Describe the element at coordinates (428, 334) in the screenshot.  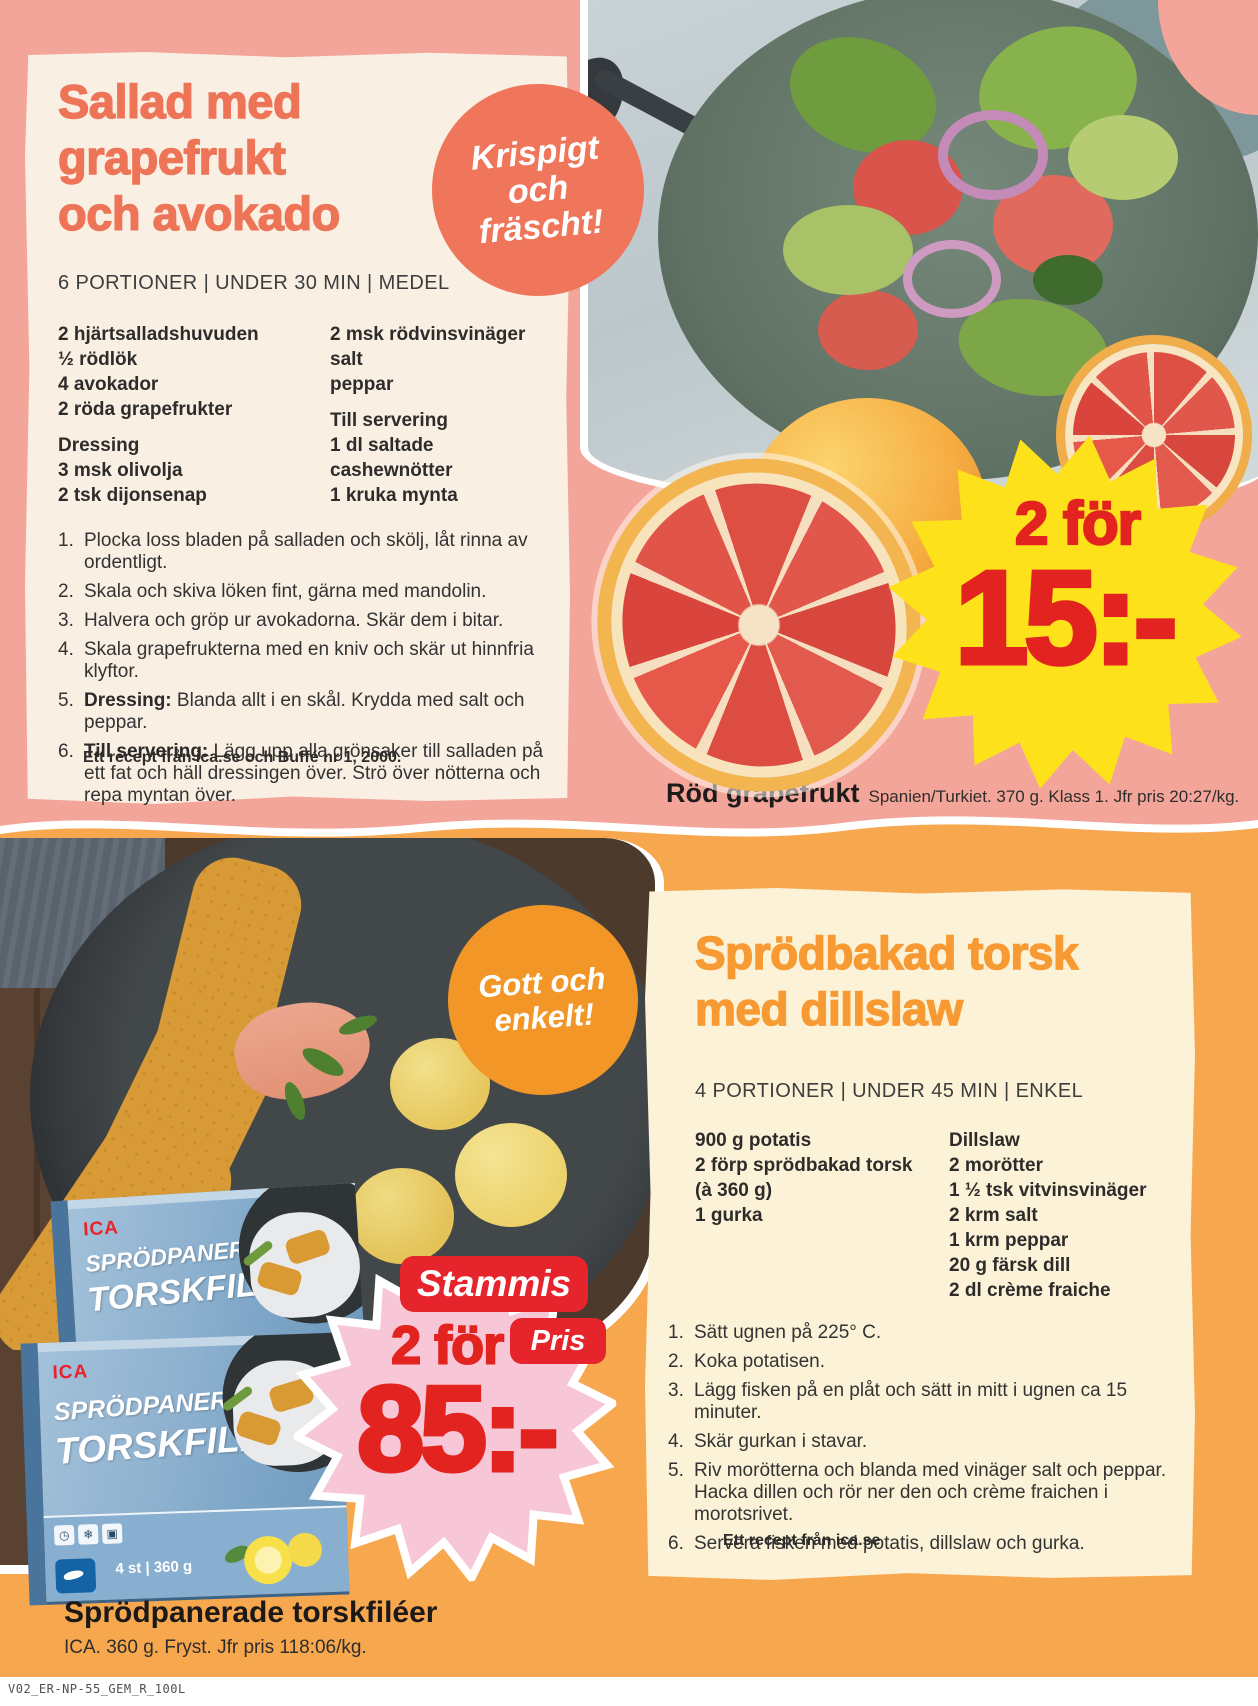
I see `ingredient: 2 msk rödvinsvinäger` at that location.